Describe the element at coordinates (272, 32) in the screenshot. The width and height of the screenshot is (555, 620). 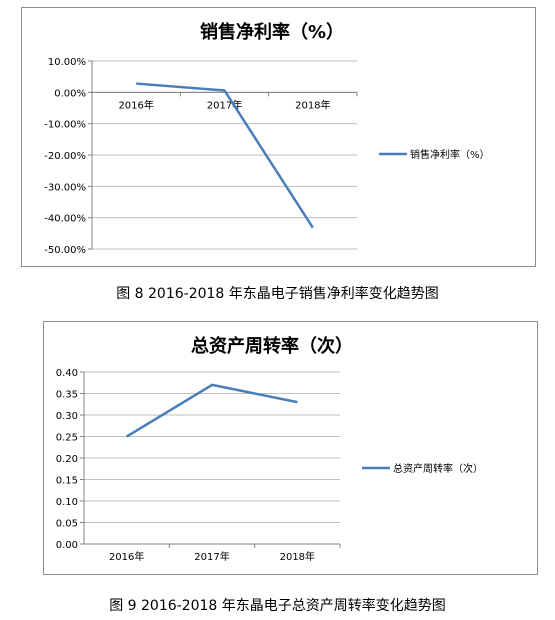
I see `chart-title: 销售净利率（%）` at that location.